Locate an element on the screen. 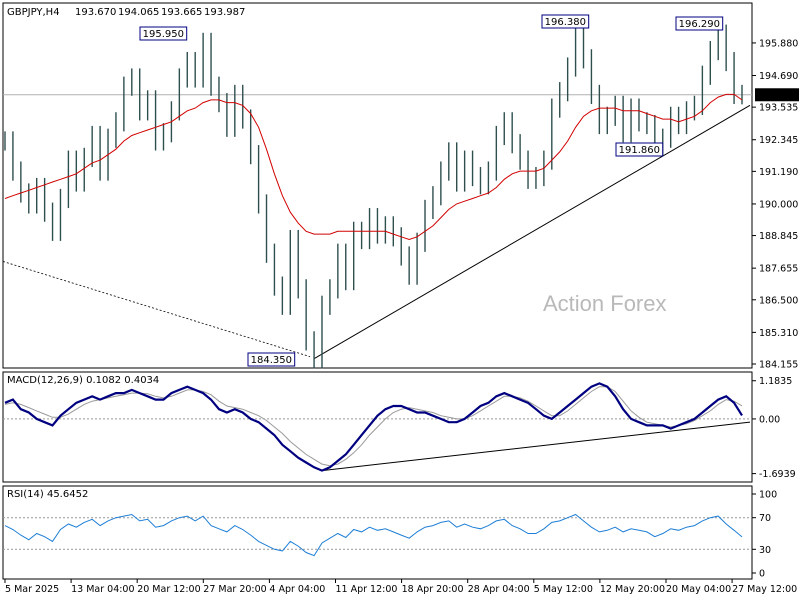  price-annotation: 184.350 is located at coordinates (271, 360).